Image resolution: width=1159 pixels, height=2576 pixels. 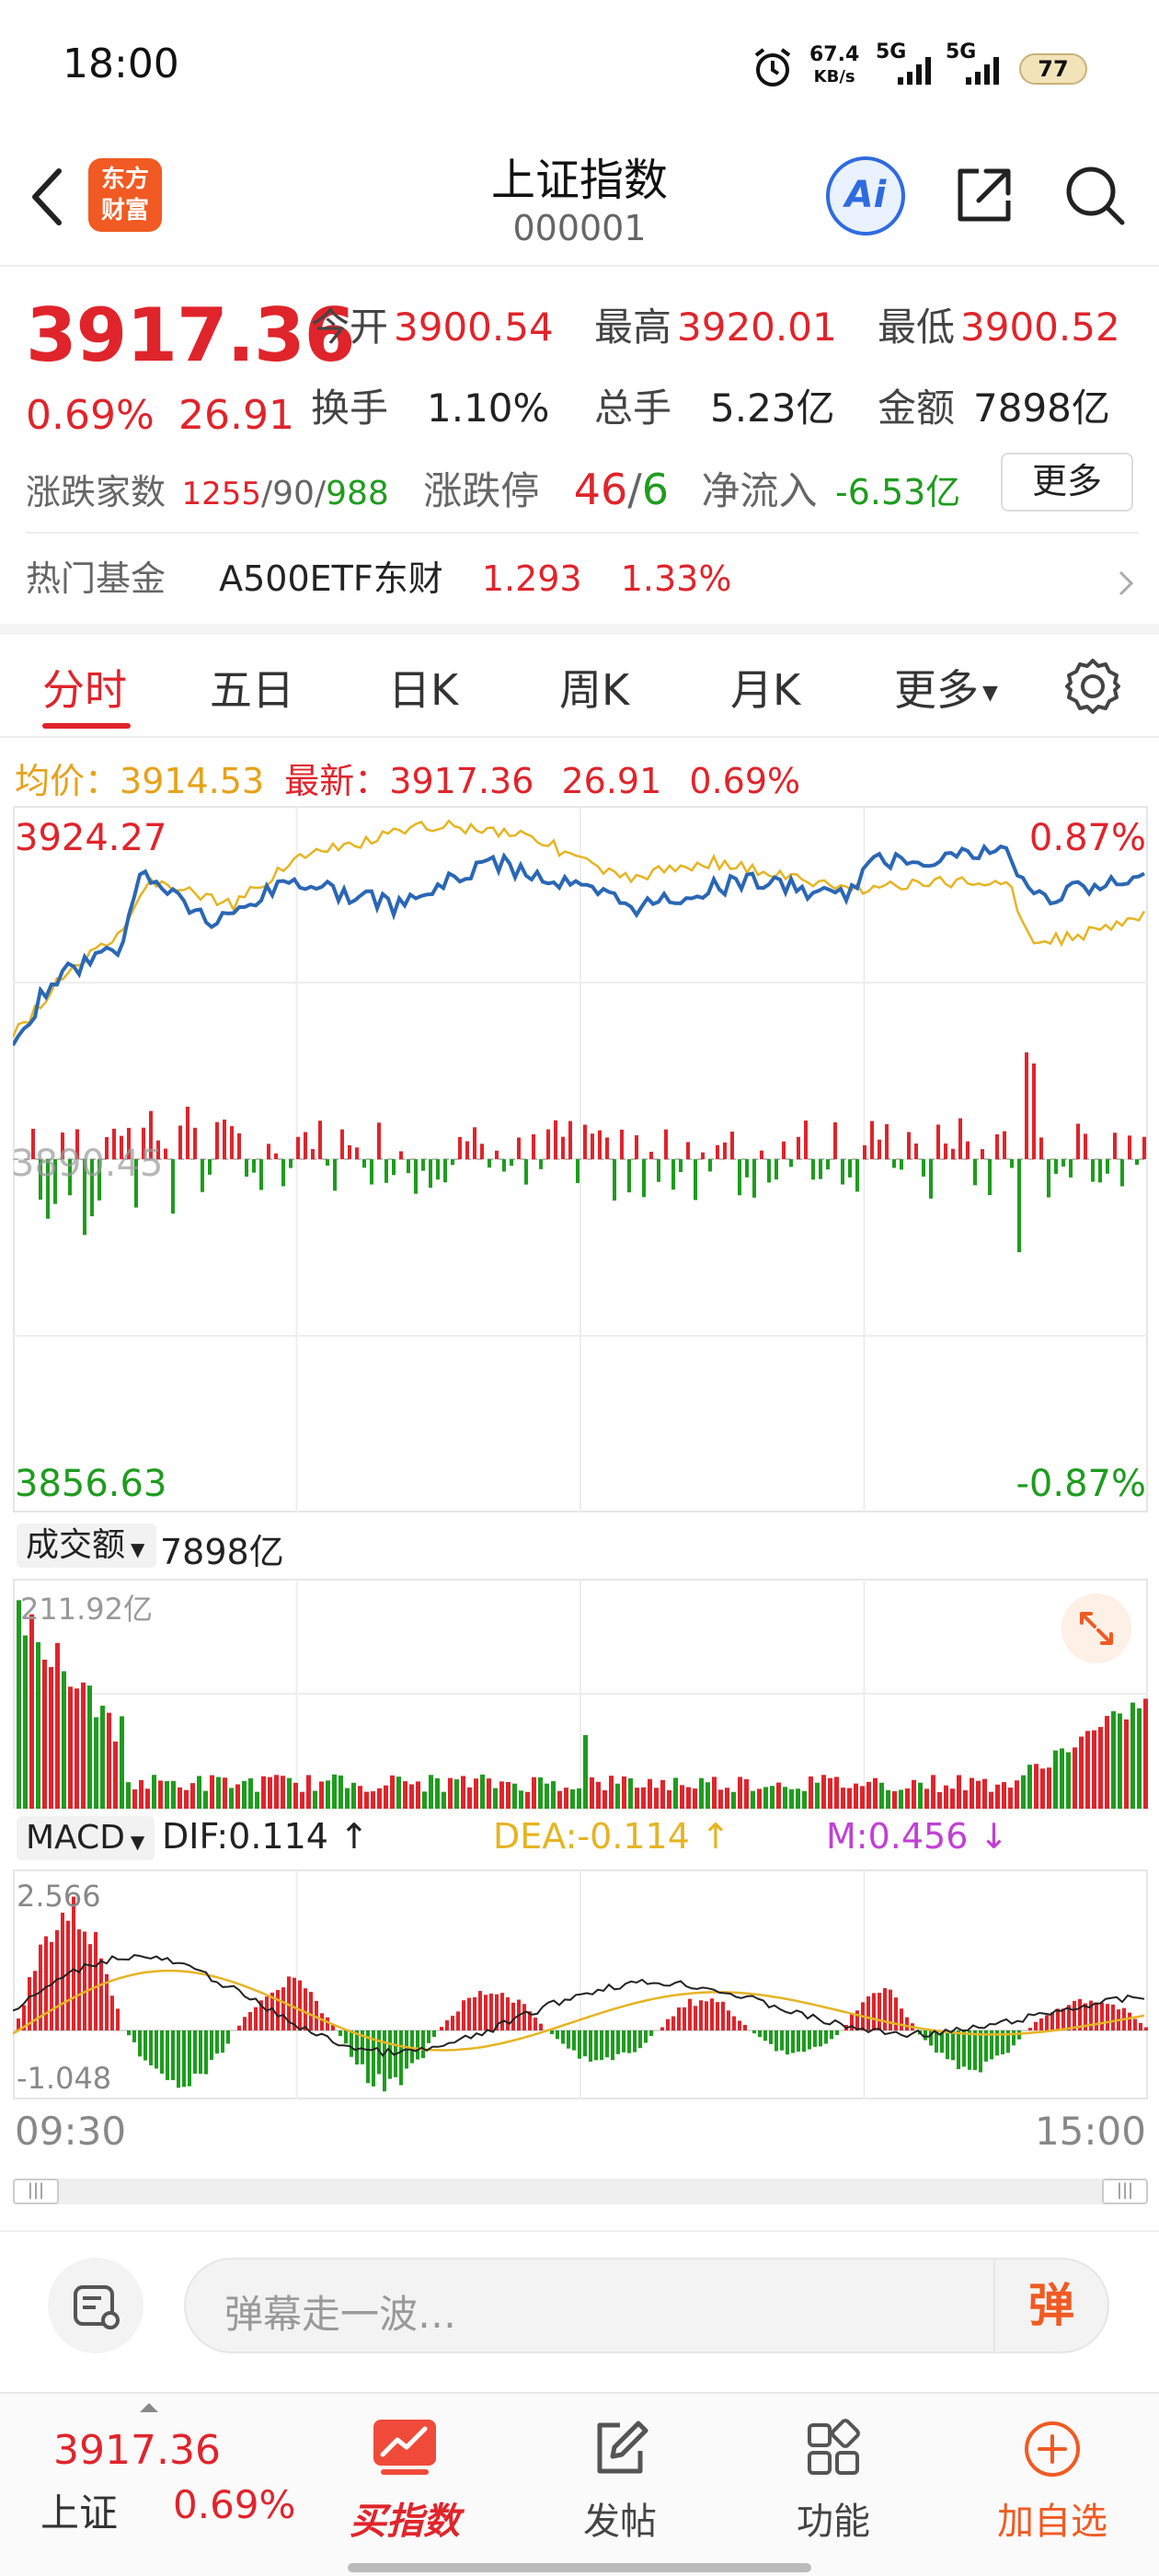 What do you see at coordinates (946, 690) in the screenshot?
I see `tab-more: 更多 ▼` at bounding box center [946, 690].